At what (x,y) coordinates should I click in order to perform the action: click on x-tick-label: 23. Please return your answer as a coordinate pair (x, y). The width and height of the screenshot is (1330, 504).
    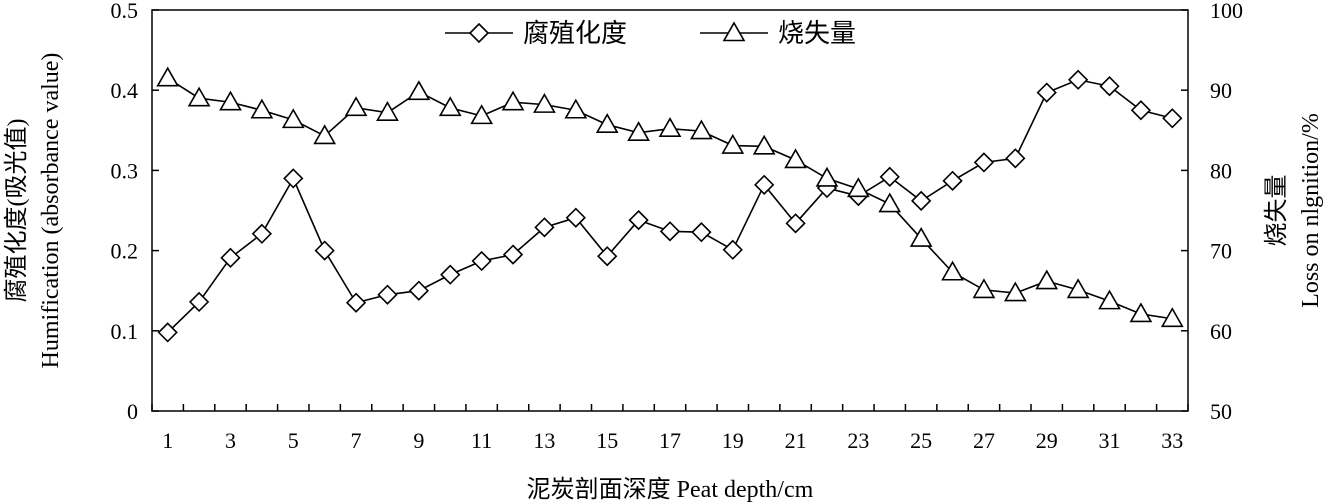
    Looking at the image, I should click on (858, 440).